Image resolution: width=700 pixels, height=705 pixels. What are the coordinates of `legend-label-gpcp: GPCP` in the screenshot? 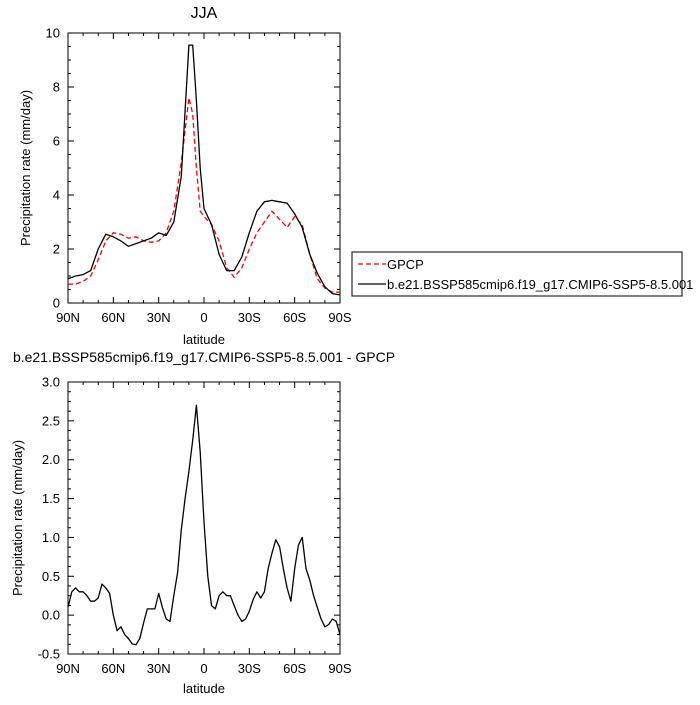 It's located at (405, 264).